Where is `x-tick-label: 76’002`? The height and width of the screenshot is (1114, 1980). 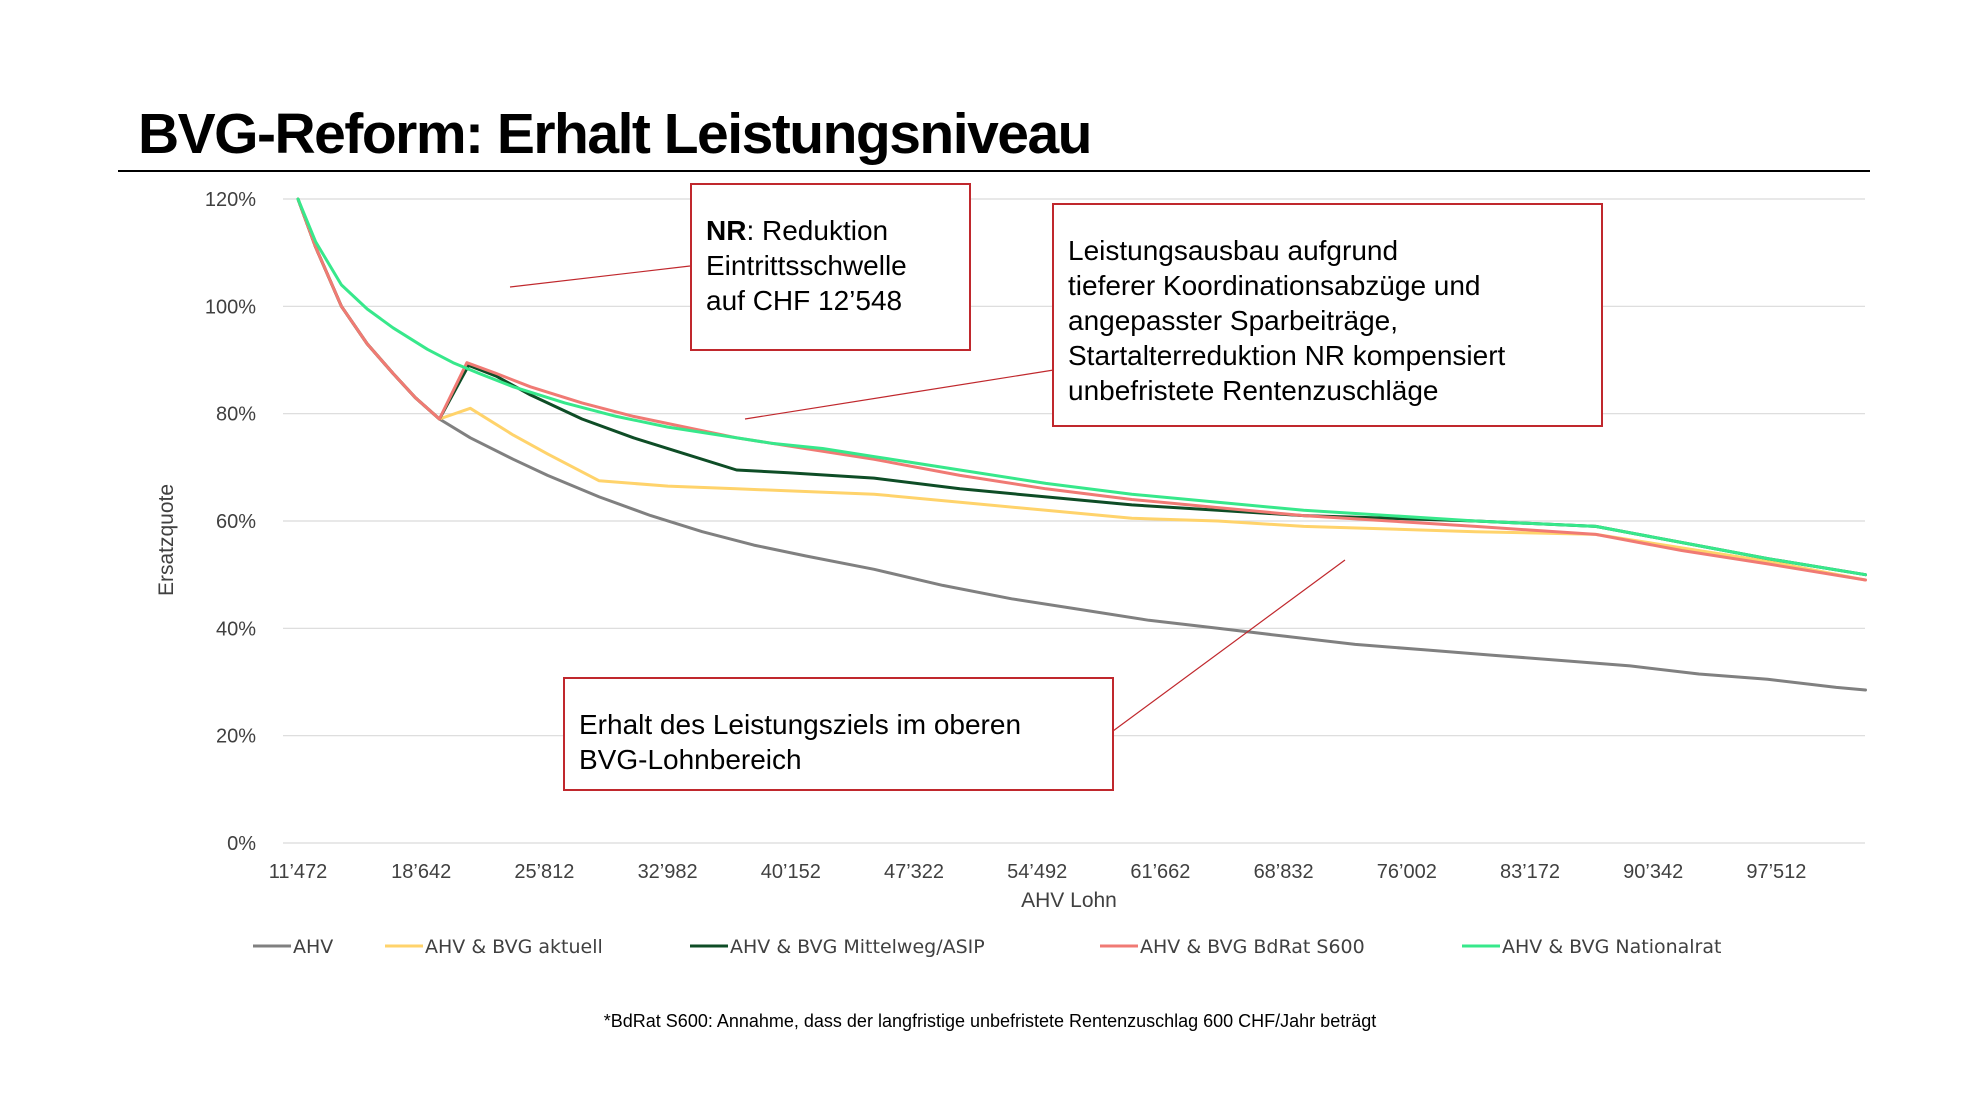 x-tick-label: 76’002 is located at coordinates (1407, 872).